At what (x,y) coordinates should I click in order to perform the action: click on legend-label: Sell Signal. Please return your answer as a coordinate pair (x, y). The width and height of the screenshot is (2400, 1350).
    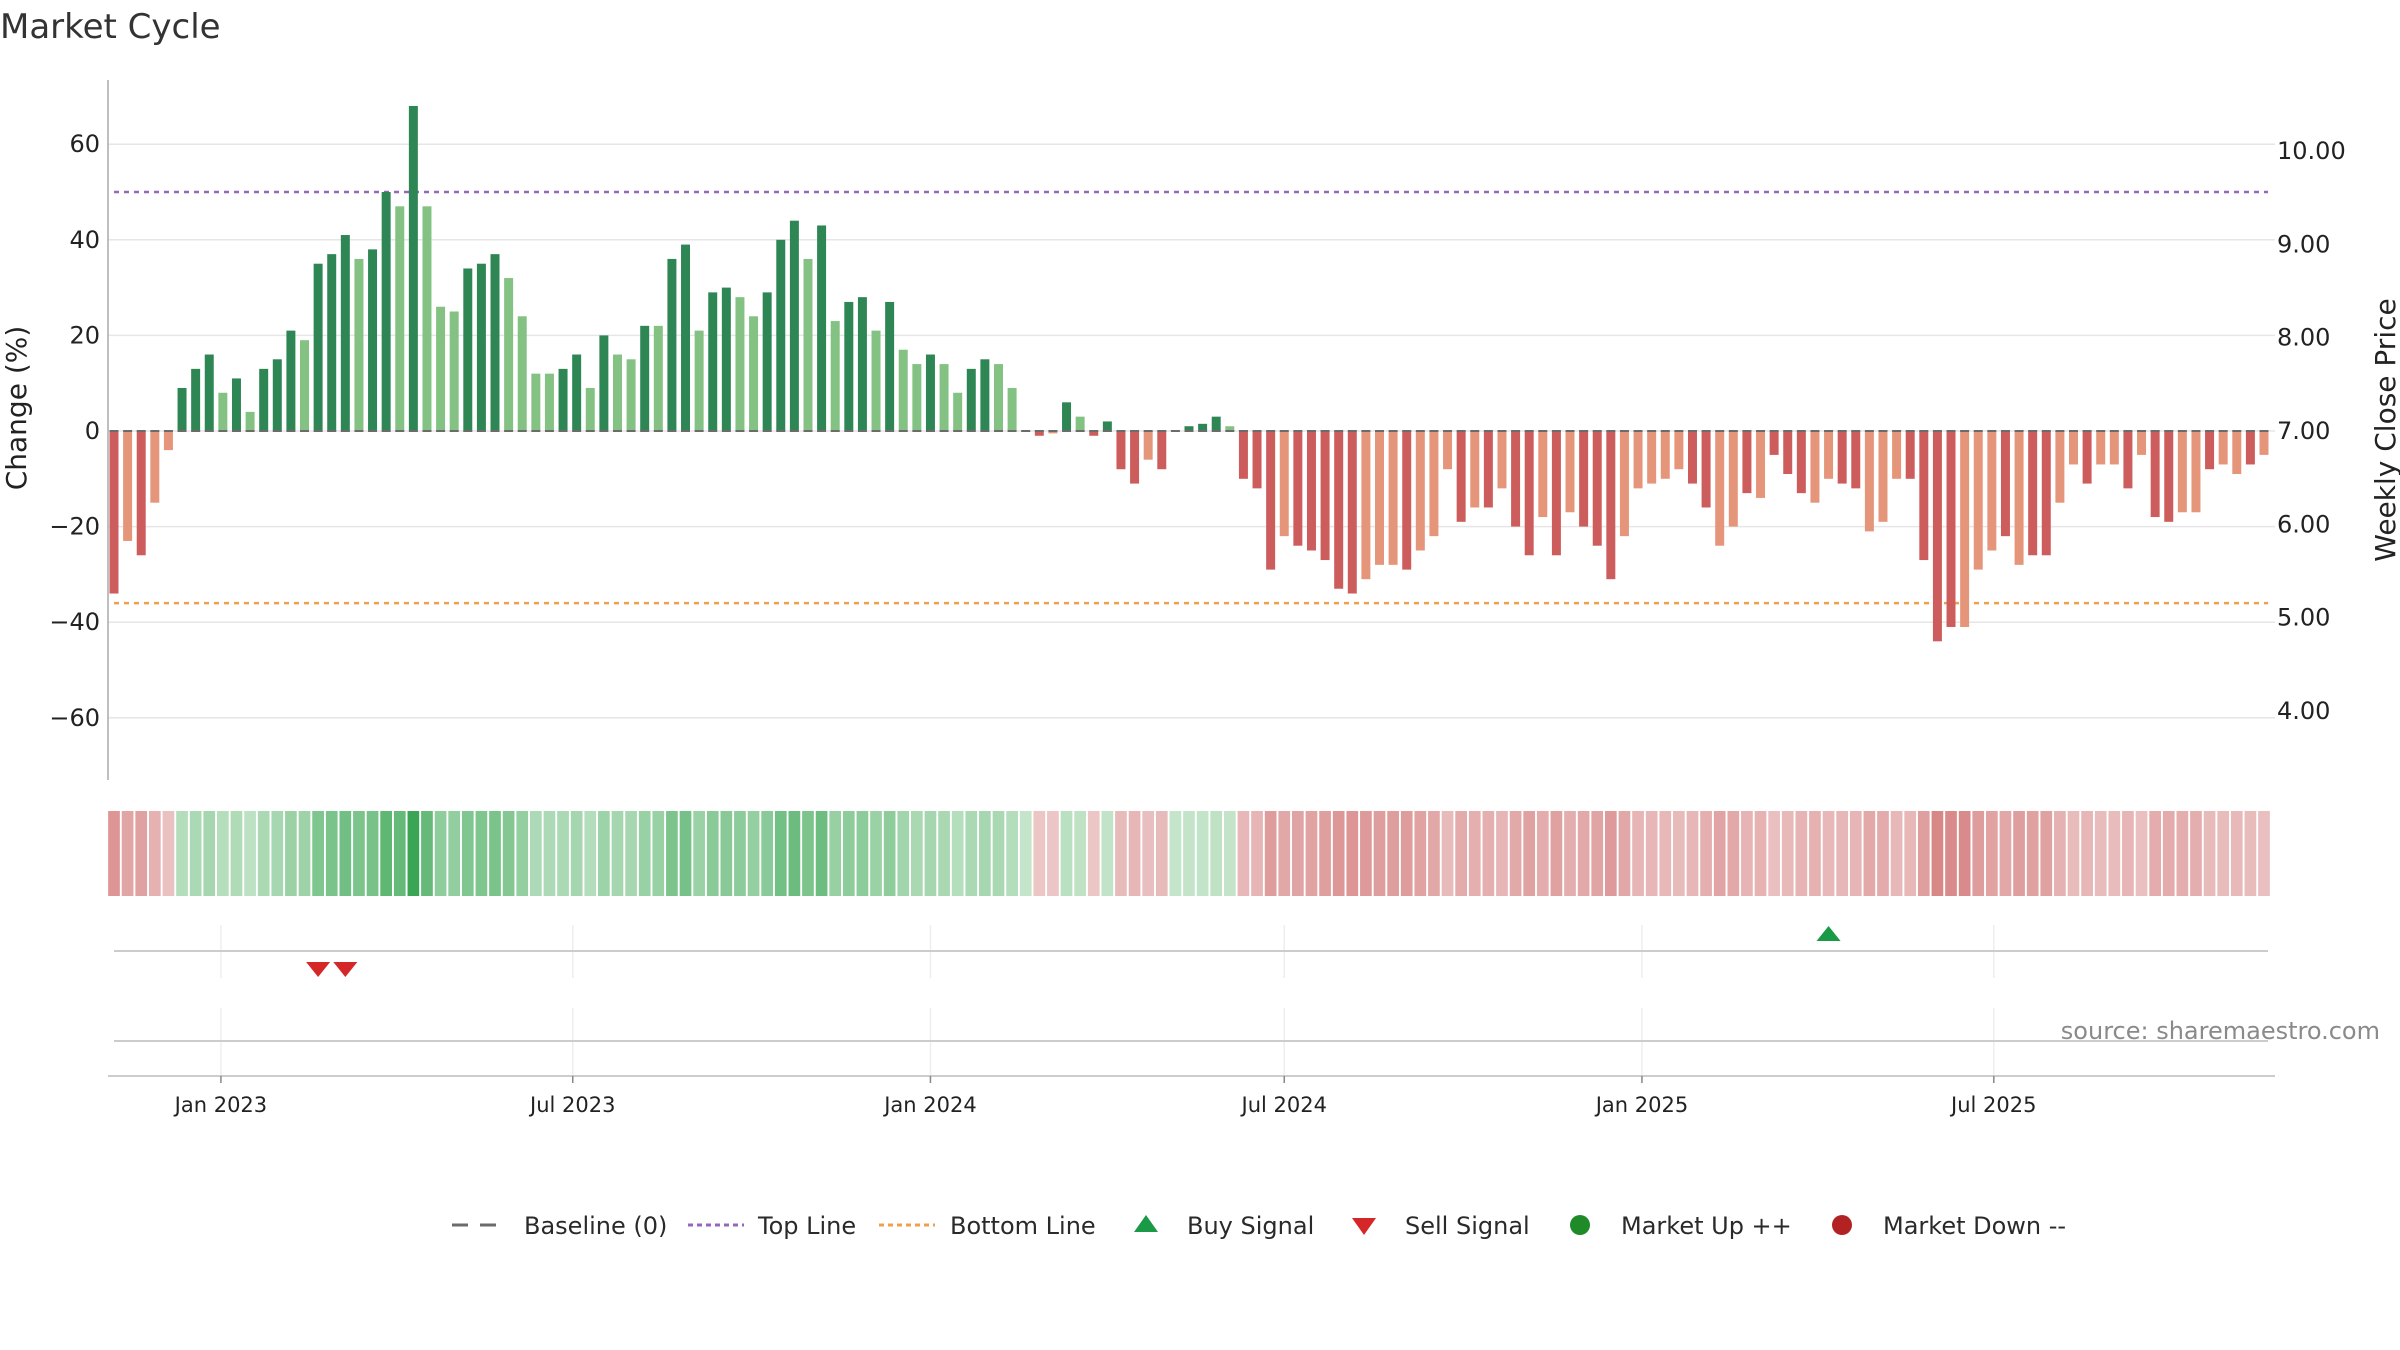
    Looking at the image, I should click on (1467, 1226).